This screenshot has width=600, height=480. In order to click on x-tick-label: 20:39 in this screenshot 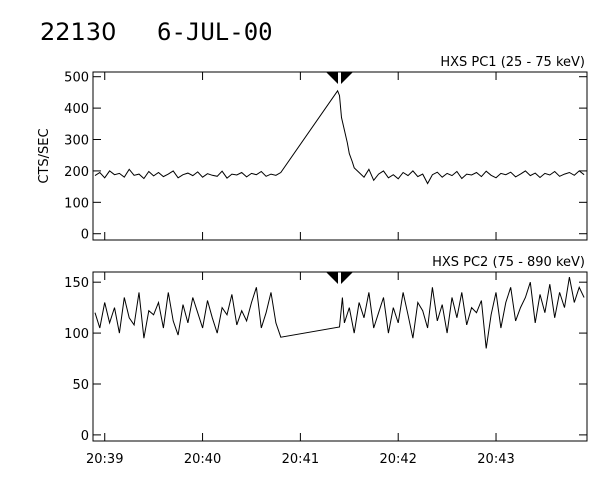, I will do `click(104, 459)`.